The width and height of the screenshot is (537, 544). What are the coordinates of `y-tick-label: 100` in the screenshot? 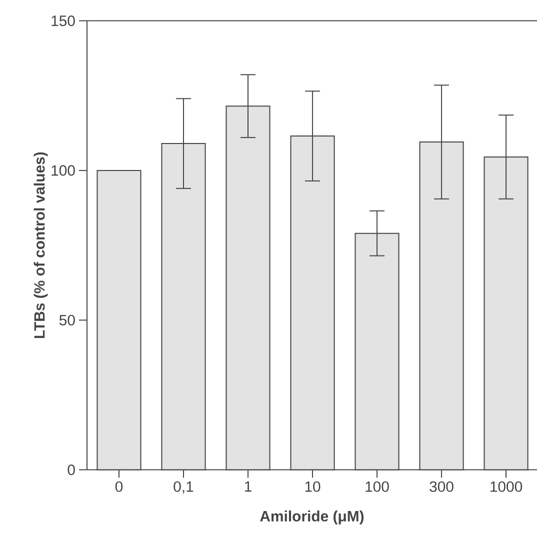 It's located at (63, 170).